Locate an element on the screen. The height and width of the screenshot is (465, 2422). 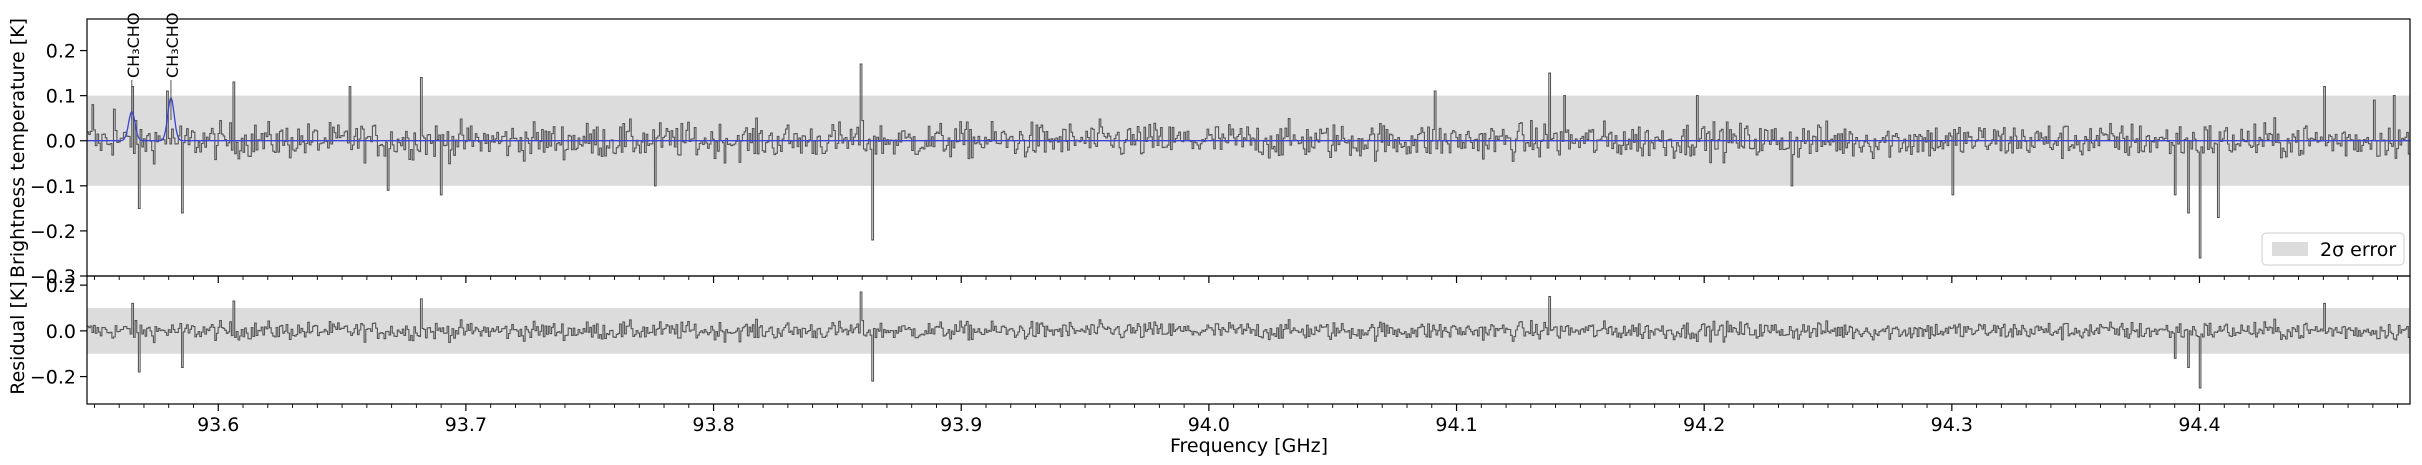
line-annotations: CH₃CHO CH₃CHO is located at coordinates (153, 66).